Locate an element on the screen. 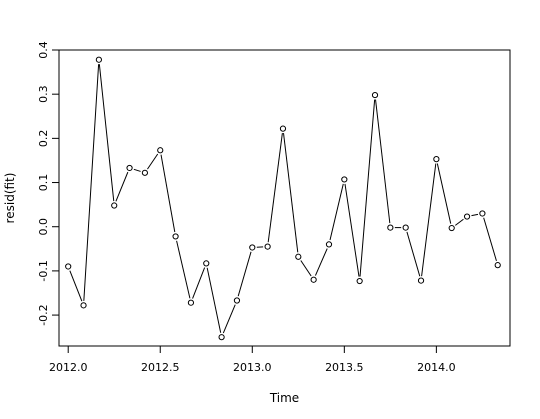 Image resolution: width=540 pixels, height=419 pixels. x-tick-label: 2013.5 is located at coordinates (344, 367).